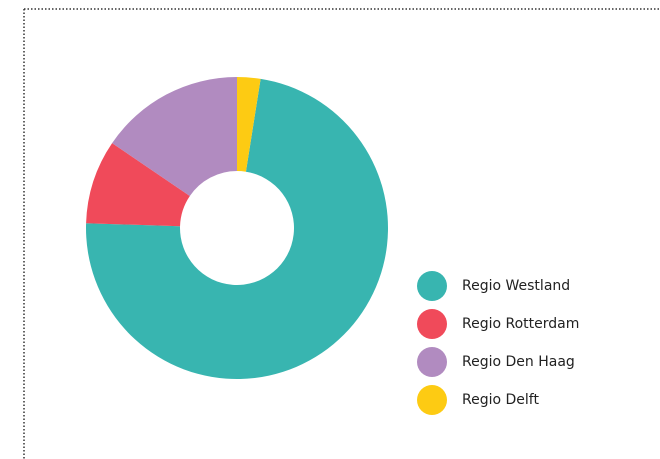 Image resolution: width=660 pixels, height=459 pixels. What do you see at coordinates (500, 400) in the screenshot?
I see `legend-label: Regio Delft` at bounding box center [500, 400].